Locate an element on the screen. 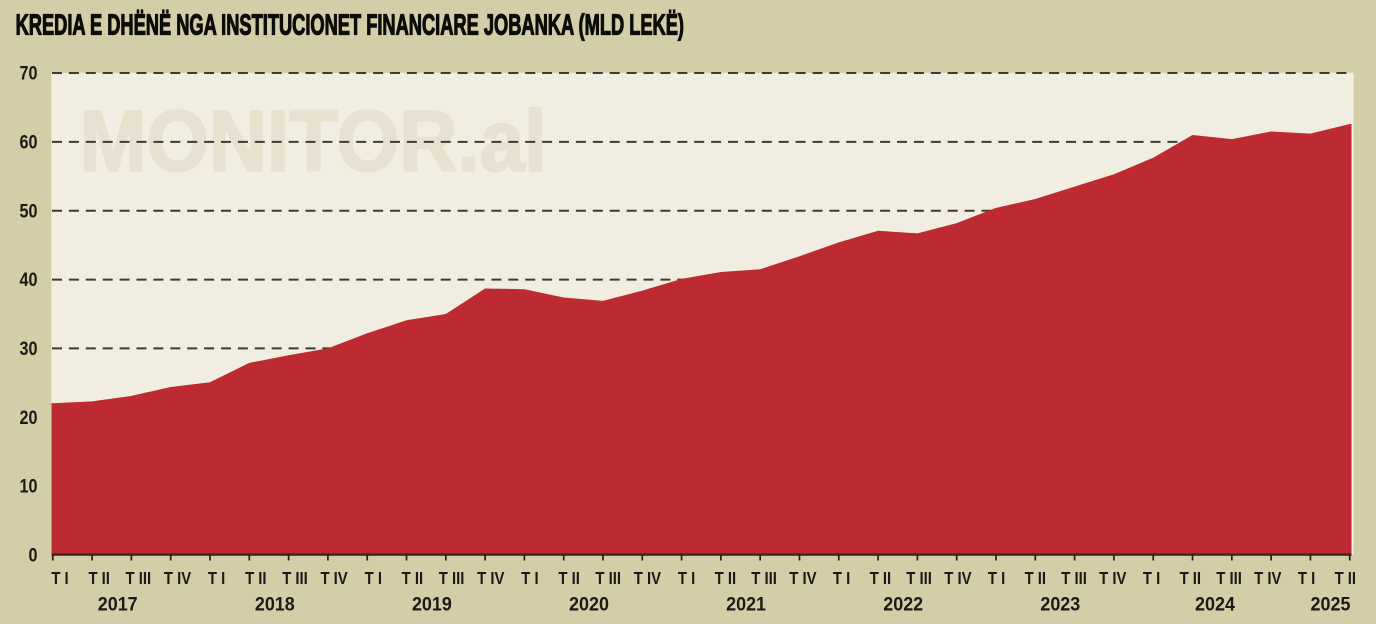 The height and width of the screenshot is (624, 1376). svg-text: 0 is located at coordinates (33, 555).